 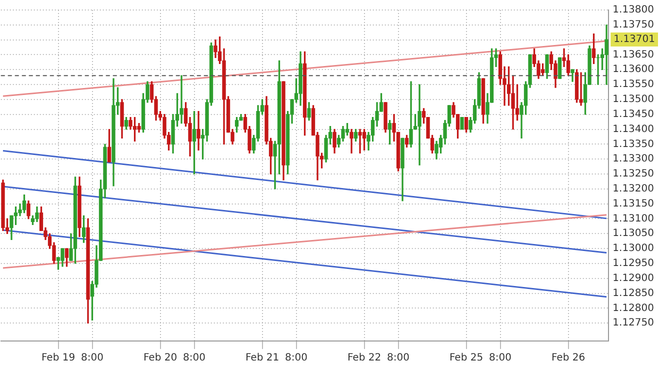 What do you see at coordinates (633, 144) in the screenshot?
I see `y-tick-label: 1.13350` at bounding box center [633, 144].